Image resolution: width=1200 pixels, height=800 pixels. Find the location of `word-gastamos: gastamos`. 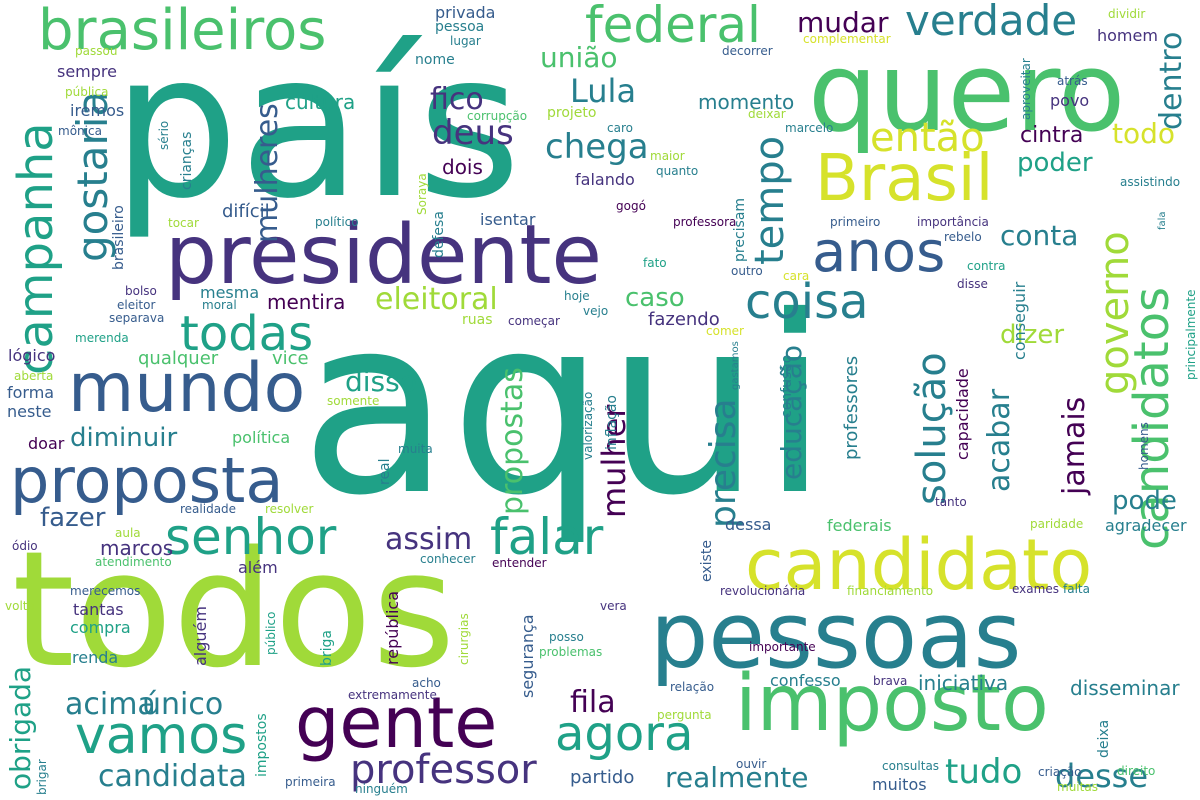

word-gastamos: gastamos is located at coordinates (735, 365).